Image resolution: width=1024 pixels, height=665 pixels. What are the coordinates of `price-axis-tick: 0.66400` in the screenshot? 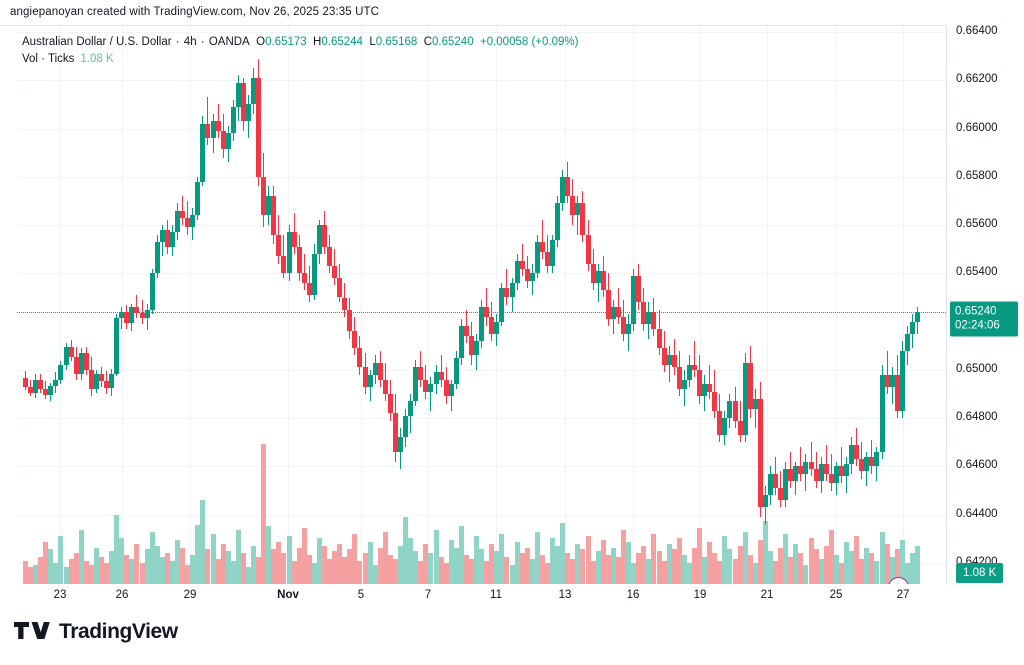 It's located at (977, 31).